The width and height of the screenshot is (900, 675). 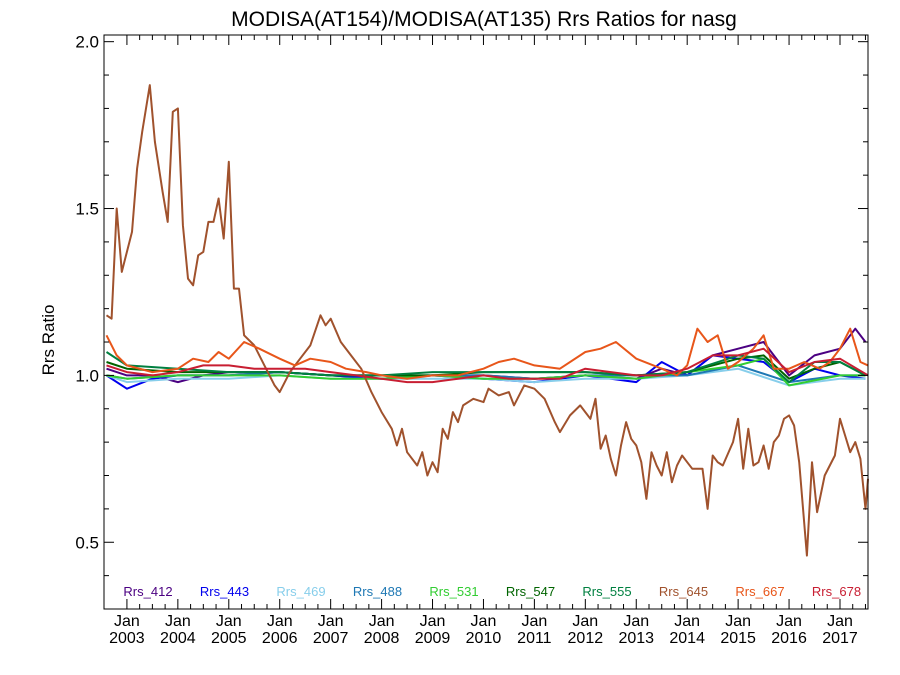 I want to click on legend-item-rrs-469: Rrs_469, so click(x=300, y=591).